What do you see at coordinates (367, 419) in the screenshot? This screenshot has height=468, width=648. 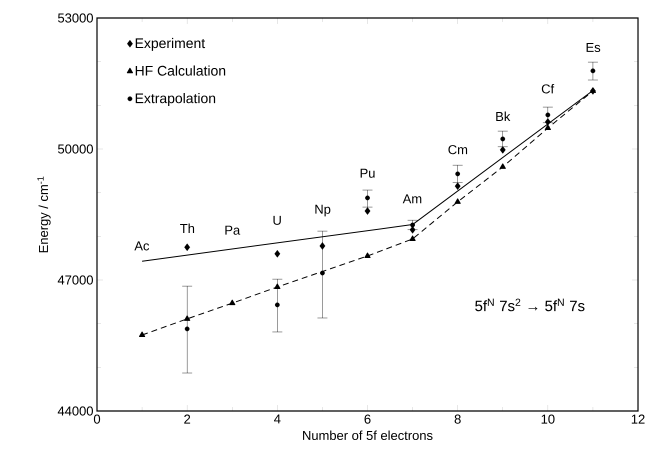 I see `x-tick-label: 6` at bounding box center [367, 419].